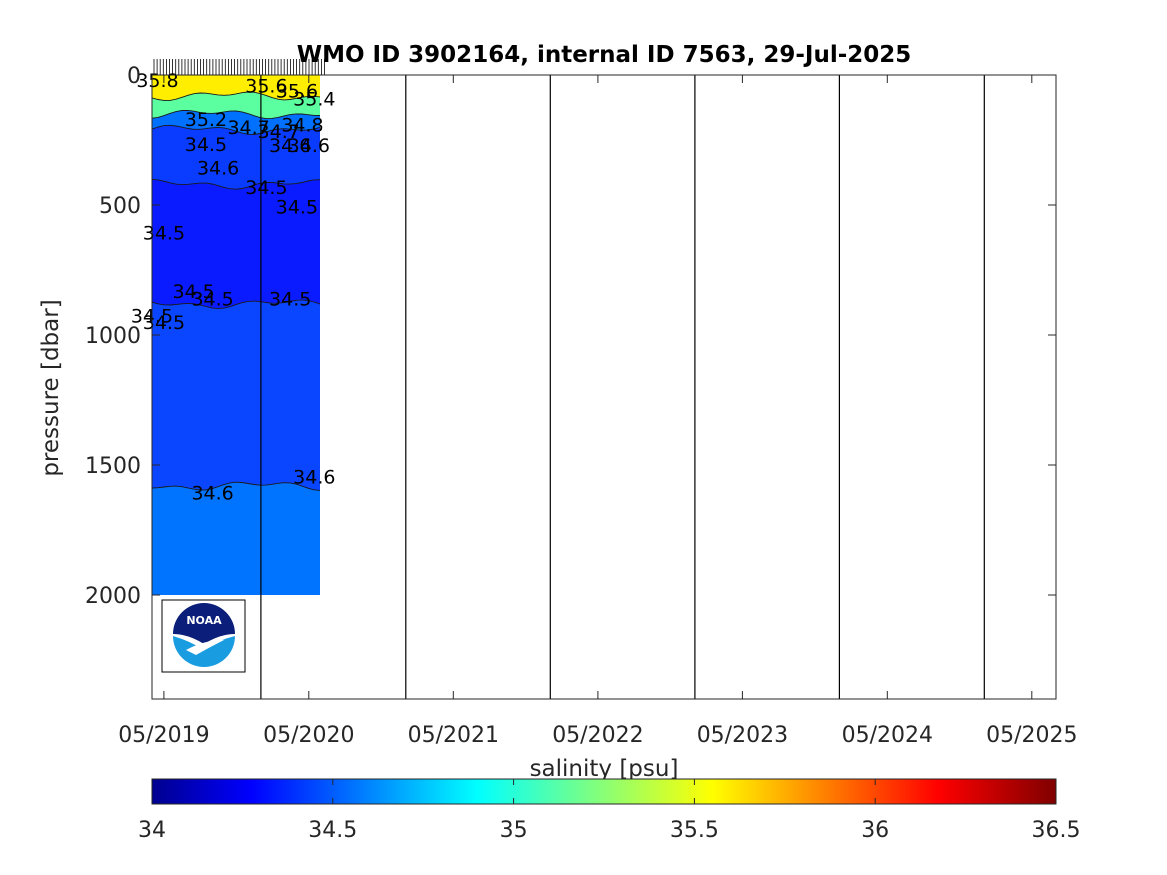  I want to click on colorbar-tick-label: 36.5, so click(1056, 830).